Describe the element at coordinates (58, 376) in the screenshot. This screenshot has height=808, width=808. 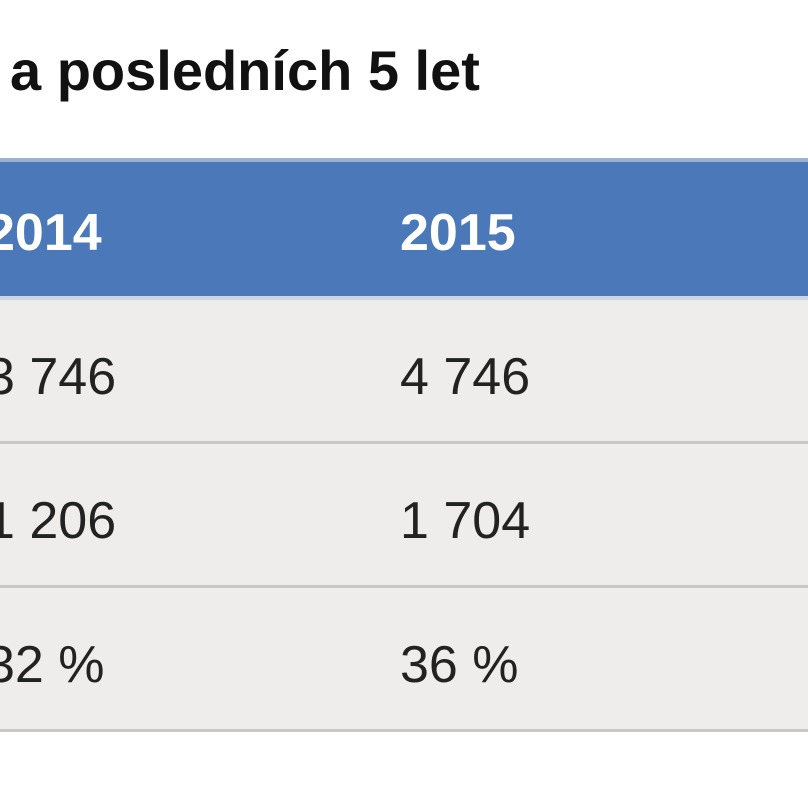
I see `table-cell: 3 746` at that location.